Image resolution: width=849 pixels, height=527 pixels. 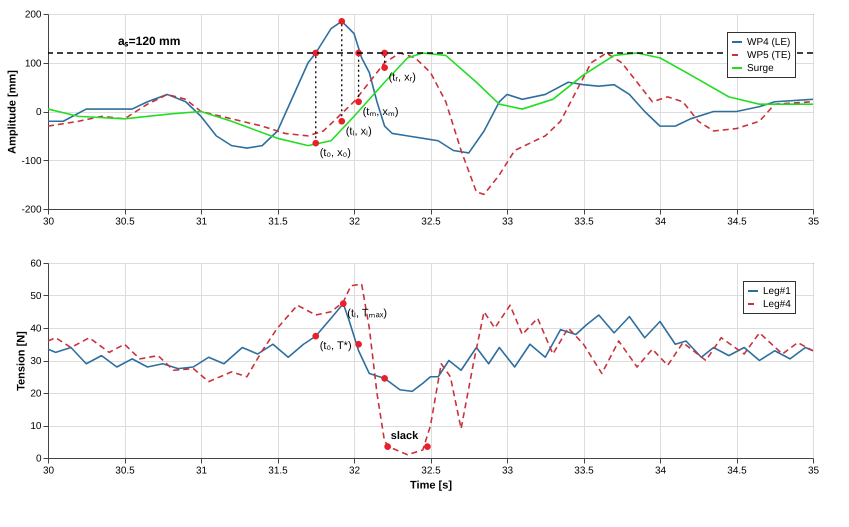 What do you see at coordinates (768, 42) in the screenshot?
I see `legend-label: WP4 (LE)` at bounding box center [768, 42].